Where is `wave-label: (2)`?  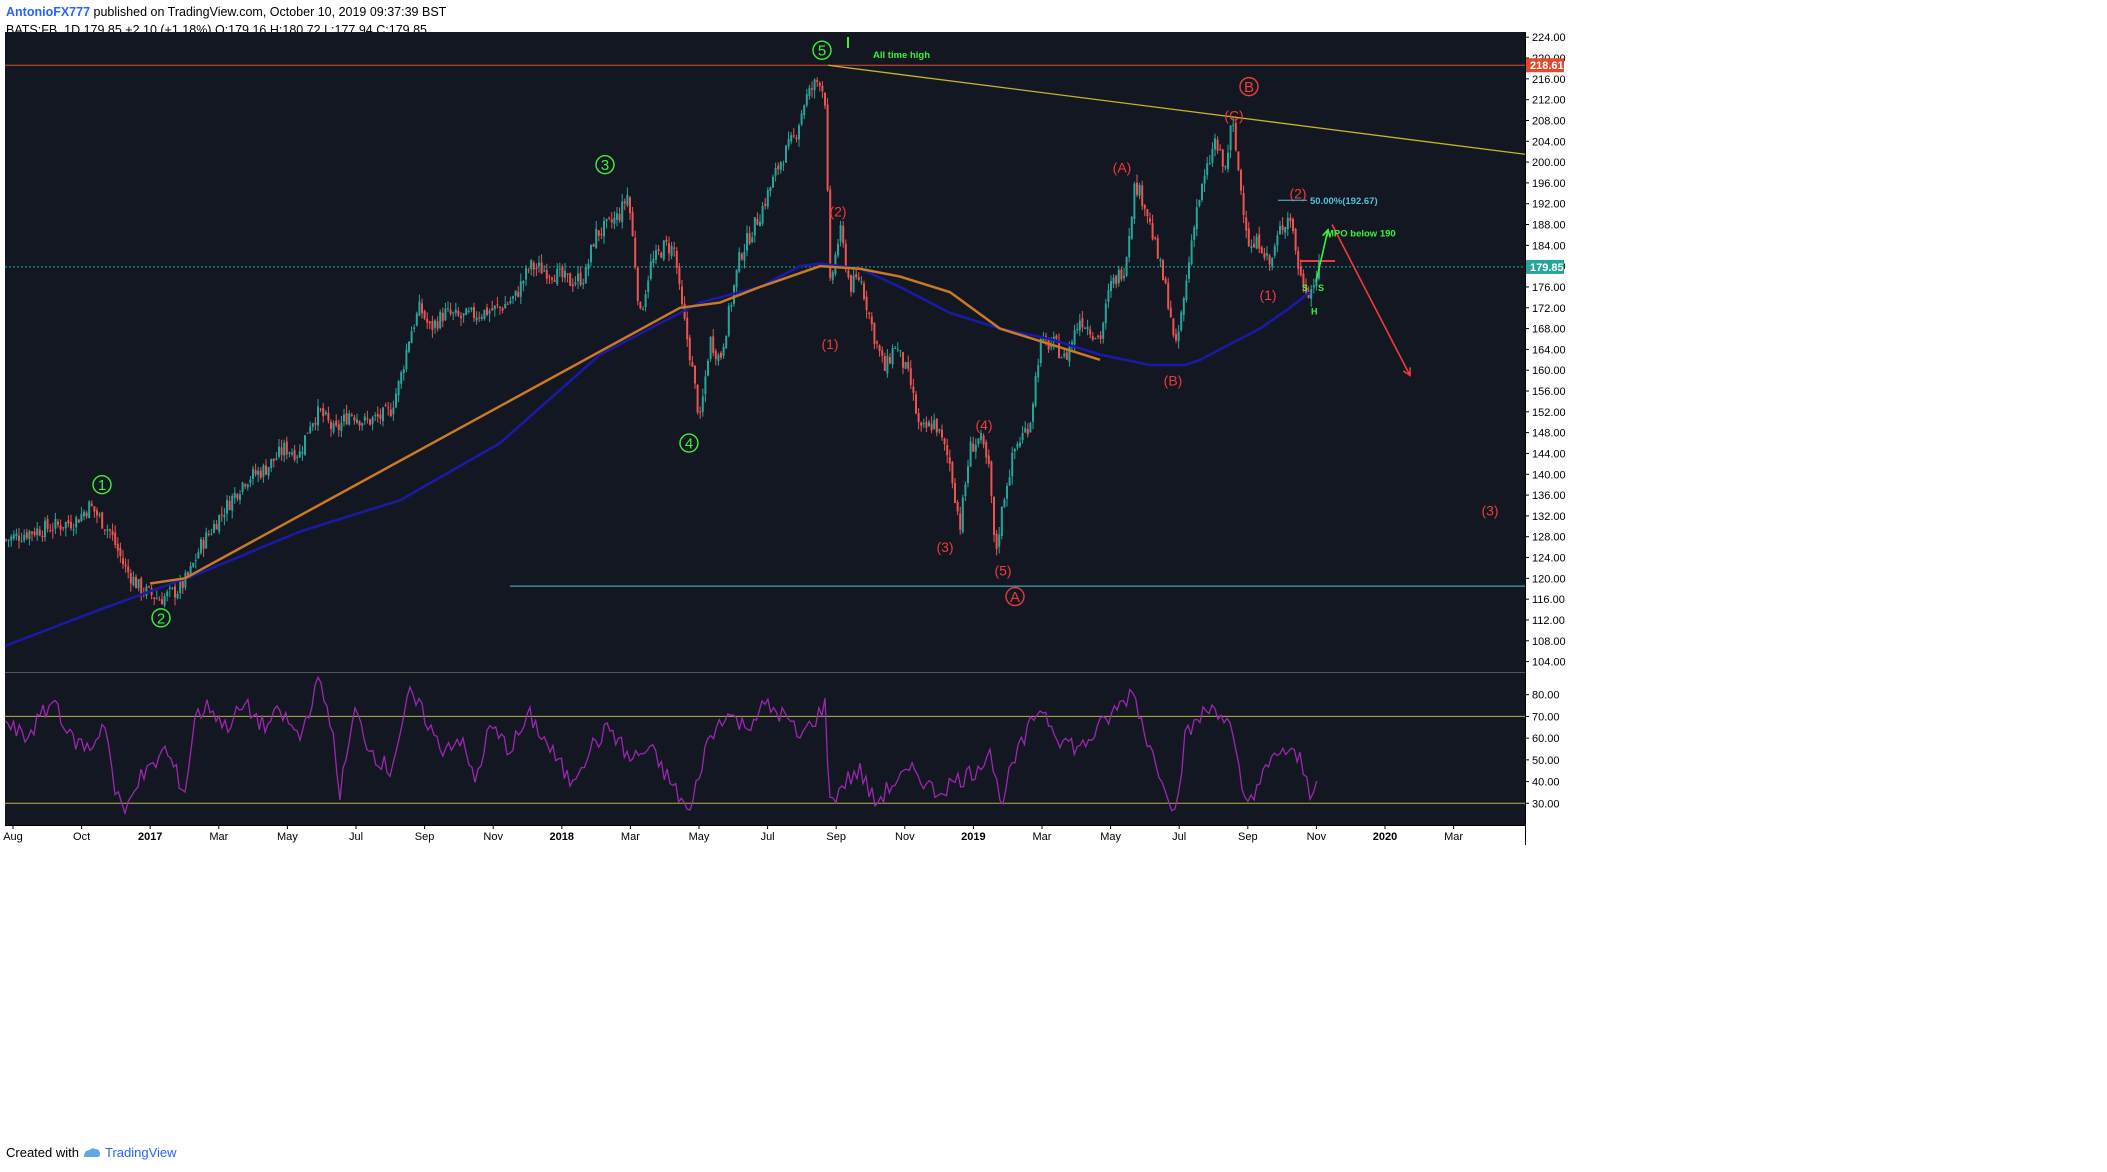 wave-label: (2) is located at coordinates (1297, 193).